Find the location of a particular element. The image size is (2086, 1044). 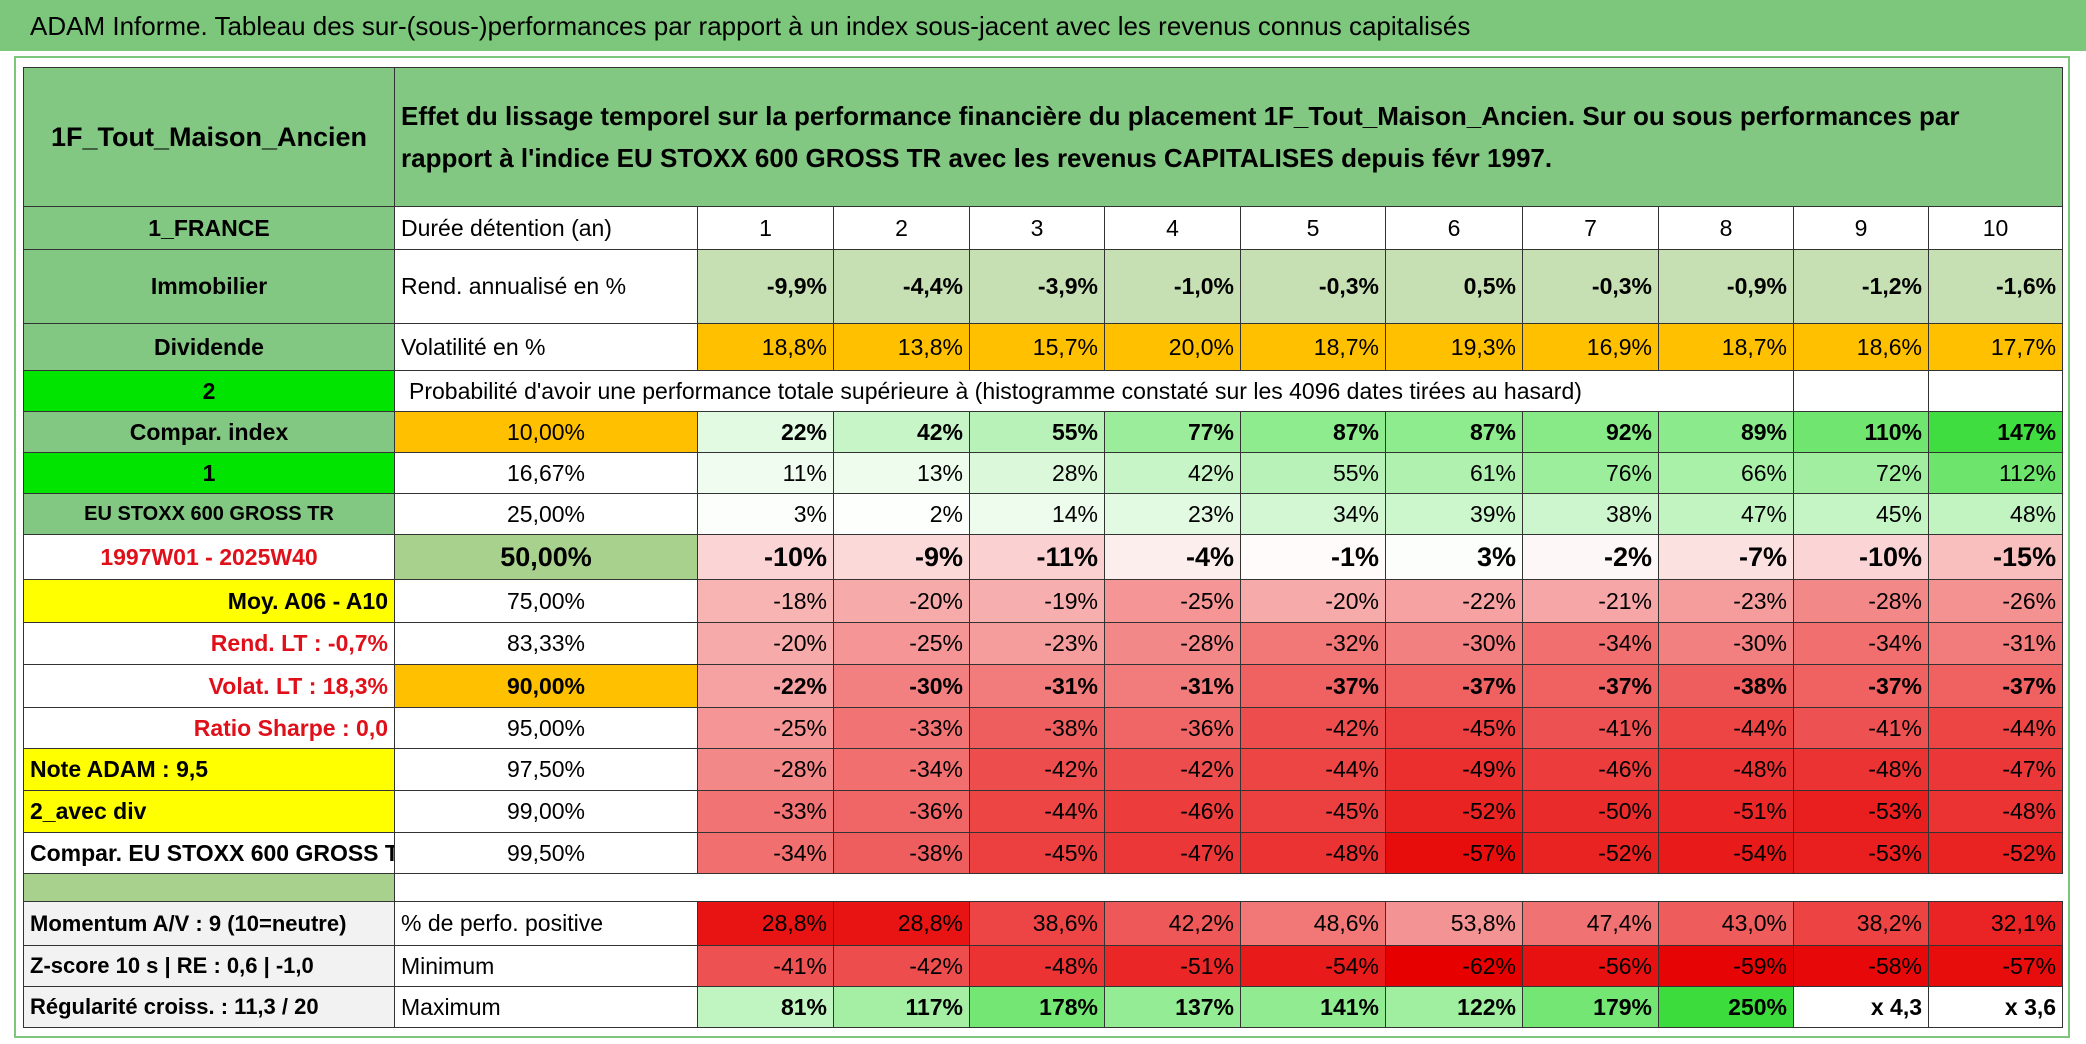

value-cell: -15% is located at coordinates (1995, 557).